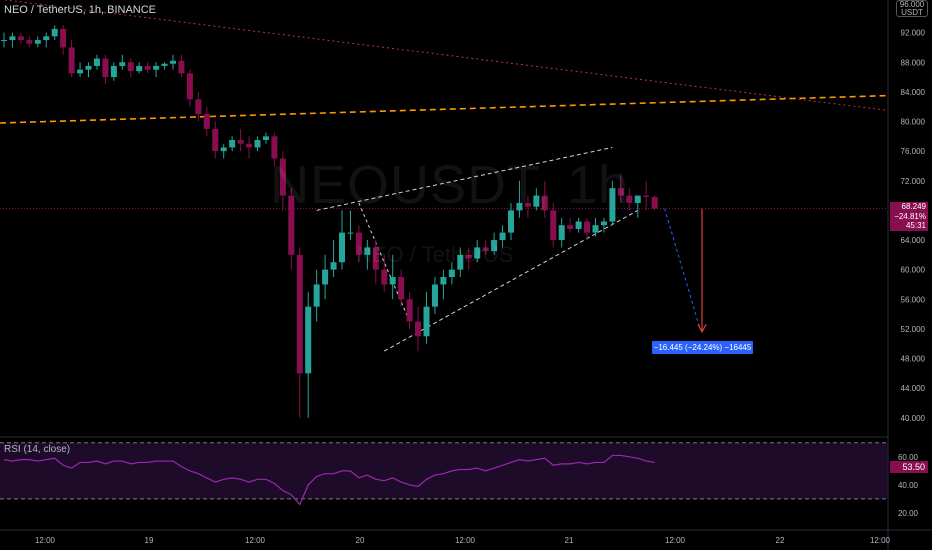 The width and height of the screenshot is (932, 550). Describe the element at coordinates (913, 418) in the screenshot. I see `price-tick: 40.000` at that location.